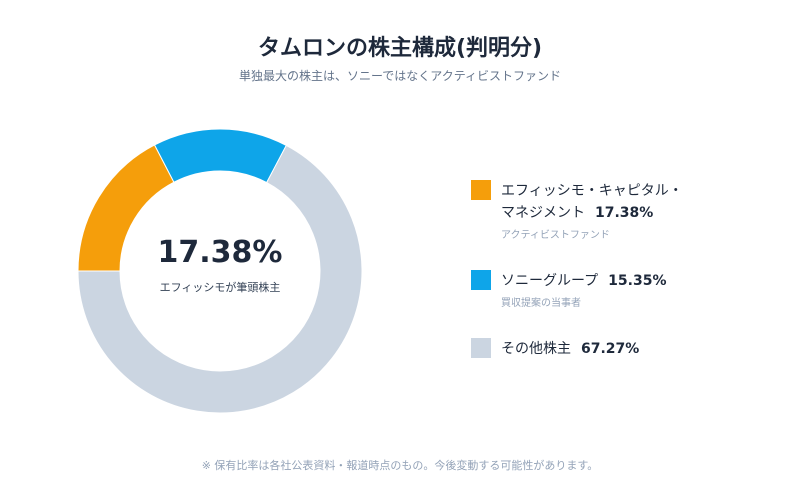  I want to click on legend-swatch-effissimo, so click(481, 190).